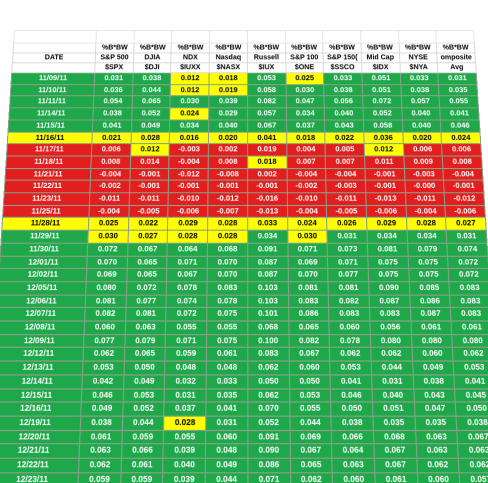 The width and height of the screenshot is (488, 483). What do you see at coordinates (104, 341) in the screenshot?
I see `value-cell: 0.077` at bounding box center [104, 341].